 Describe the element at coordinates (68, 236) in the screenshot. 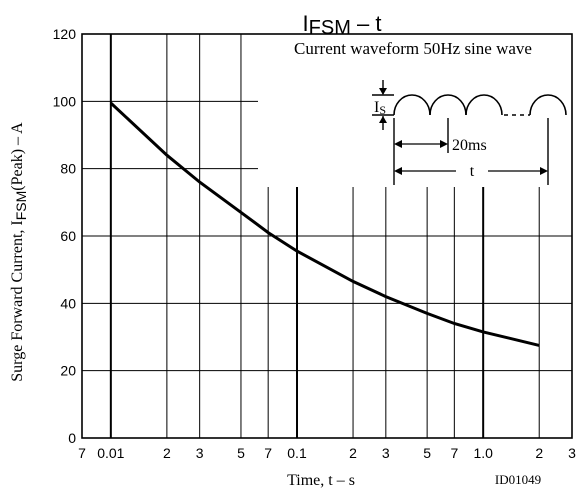

I see `y-tick-label: 60` at that location.